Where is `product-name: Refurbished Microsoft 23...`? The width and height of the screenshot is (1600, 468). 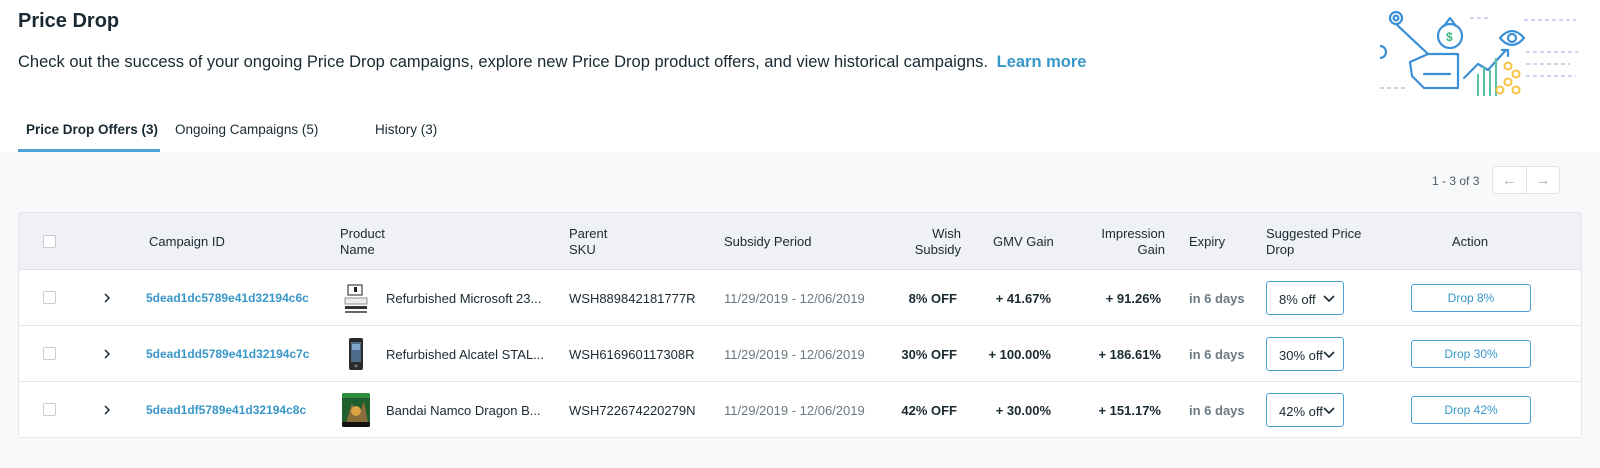
product-name: Refurbished Microsoft 23... is located at coordinates (464, 298).